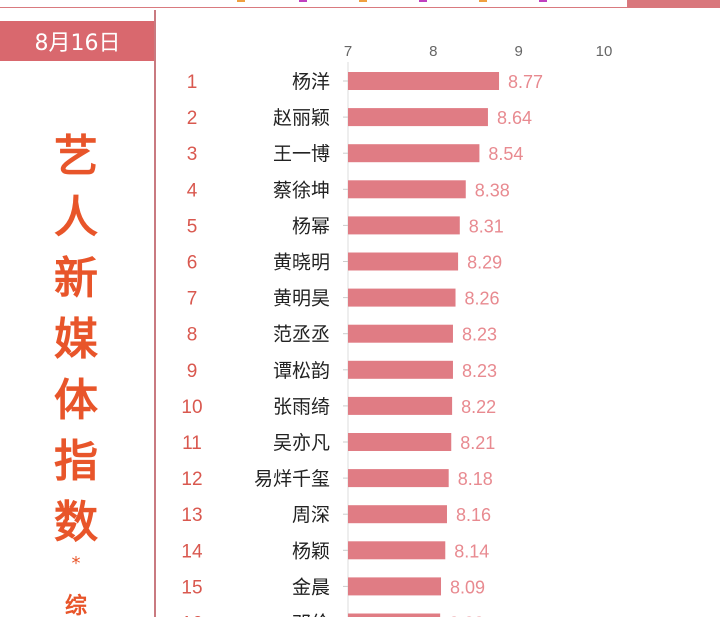  What do you see at coordinates (301, 263) in the screenshot?
I see `category-label: 黄晓明` at bounding box center [301, 263].